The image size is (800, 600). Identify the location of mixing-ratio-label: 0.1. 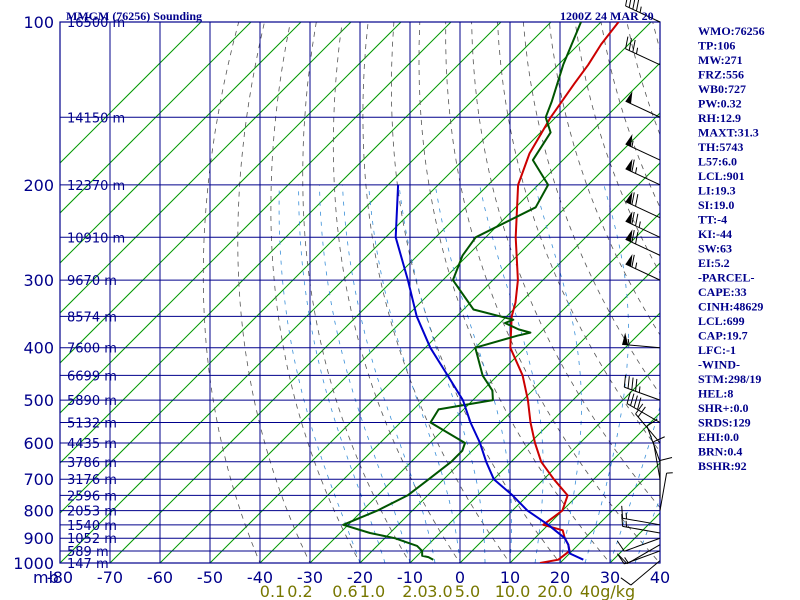
(272, 591).